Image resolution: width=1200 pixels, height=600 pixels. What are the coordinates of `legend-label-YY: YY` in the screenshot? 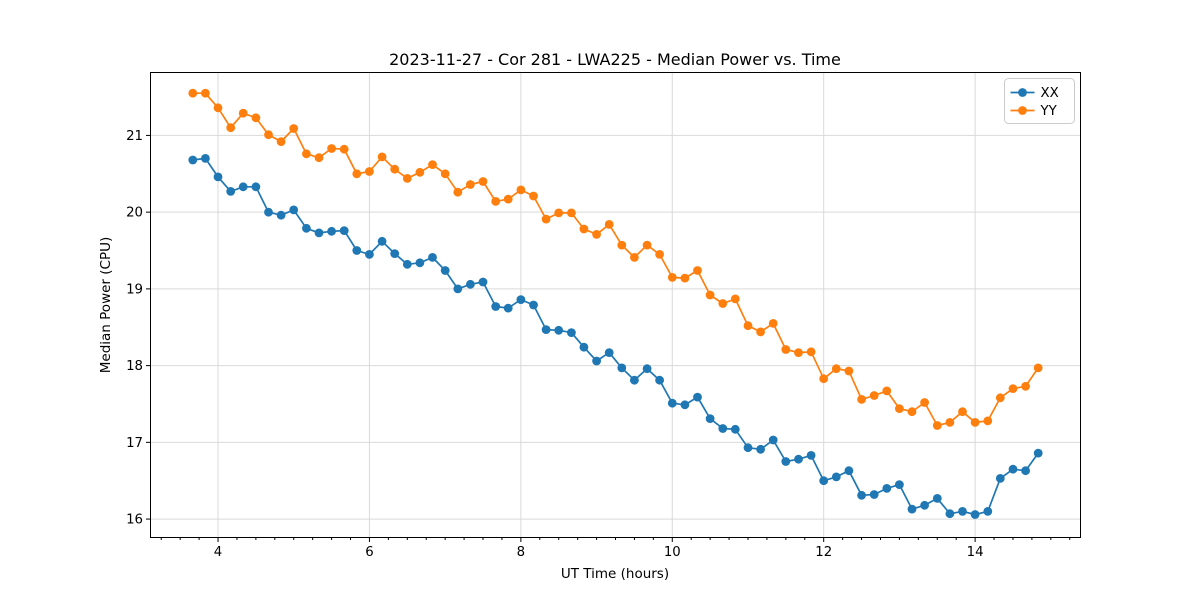 It's located at (1049, 111).